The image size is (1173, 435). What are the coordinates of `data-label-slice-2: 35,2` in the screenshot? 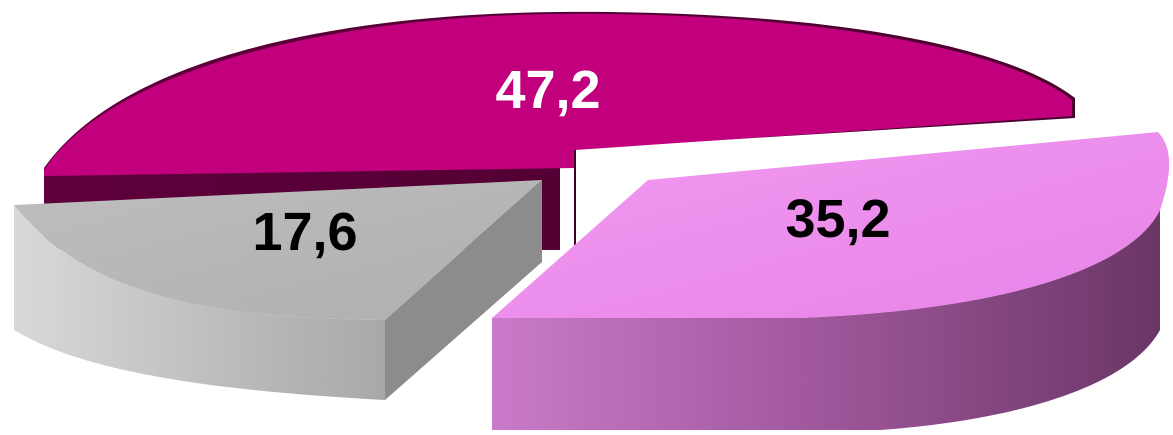 It's located at (837, 219).